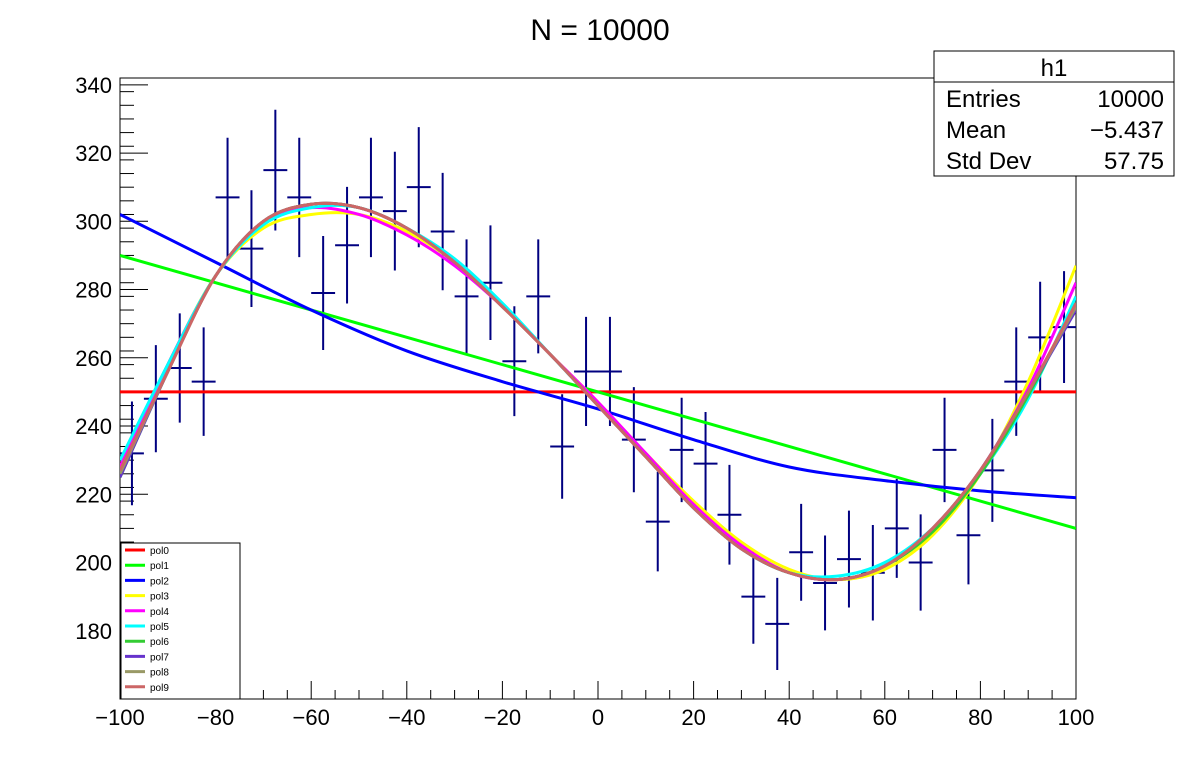  What do you see at coordinates (93, 85) in the screenshot?
I see `y-tick-label: 340` at bounding box center [93, 85].